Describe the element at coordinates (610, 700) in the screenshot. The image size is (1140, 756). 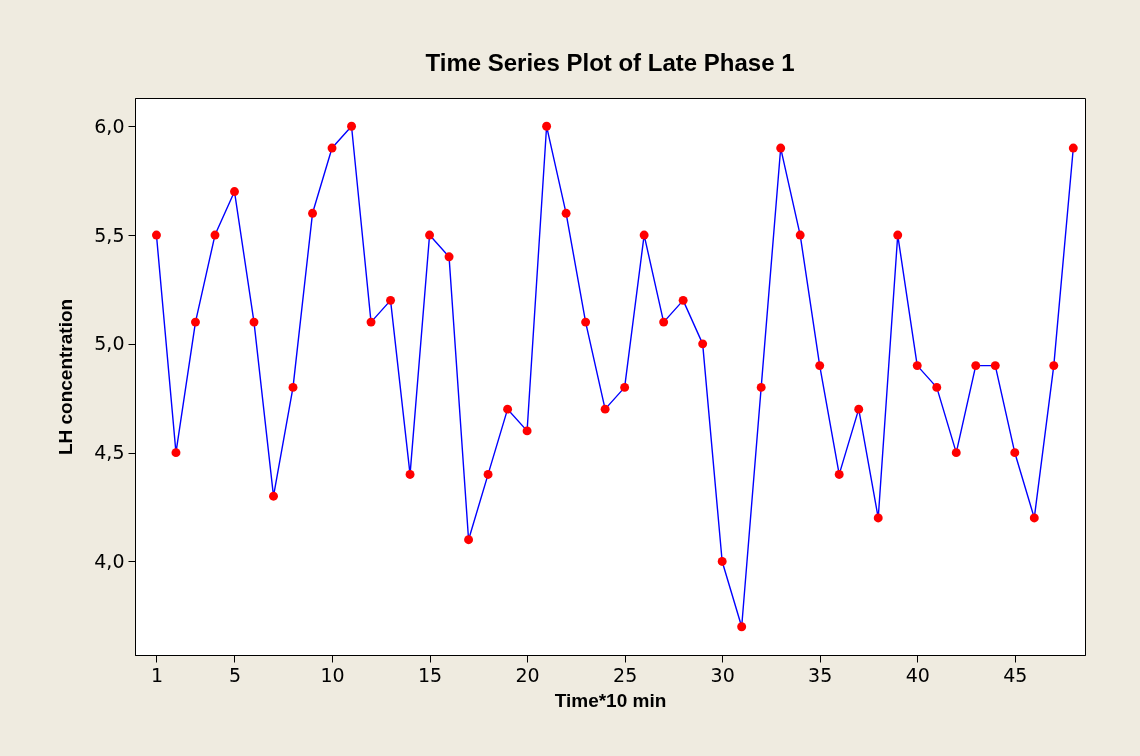
I see `x-axis-title: Time*10 min` at that location.